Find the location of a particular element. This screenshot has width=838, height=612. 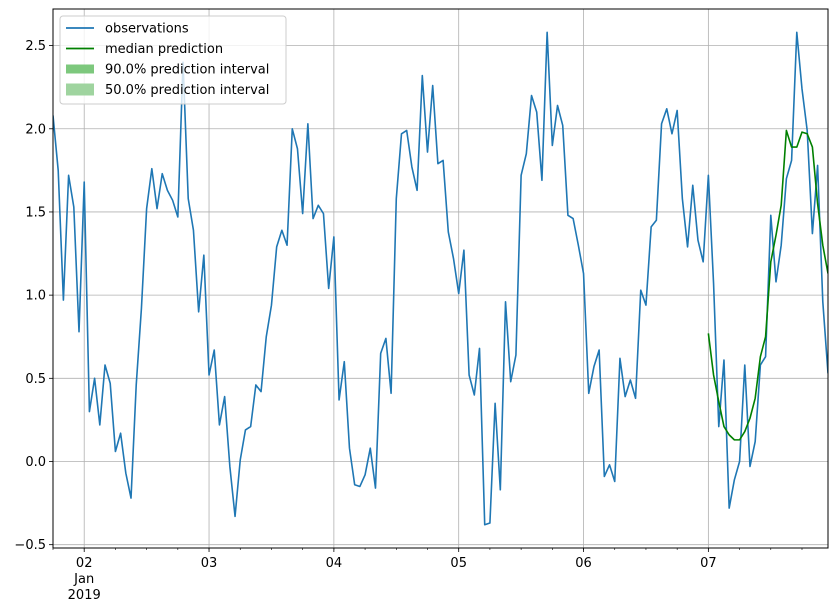

y-tick-label: 0.0 is located at coordinates (35, 462).